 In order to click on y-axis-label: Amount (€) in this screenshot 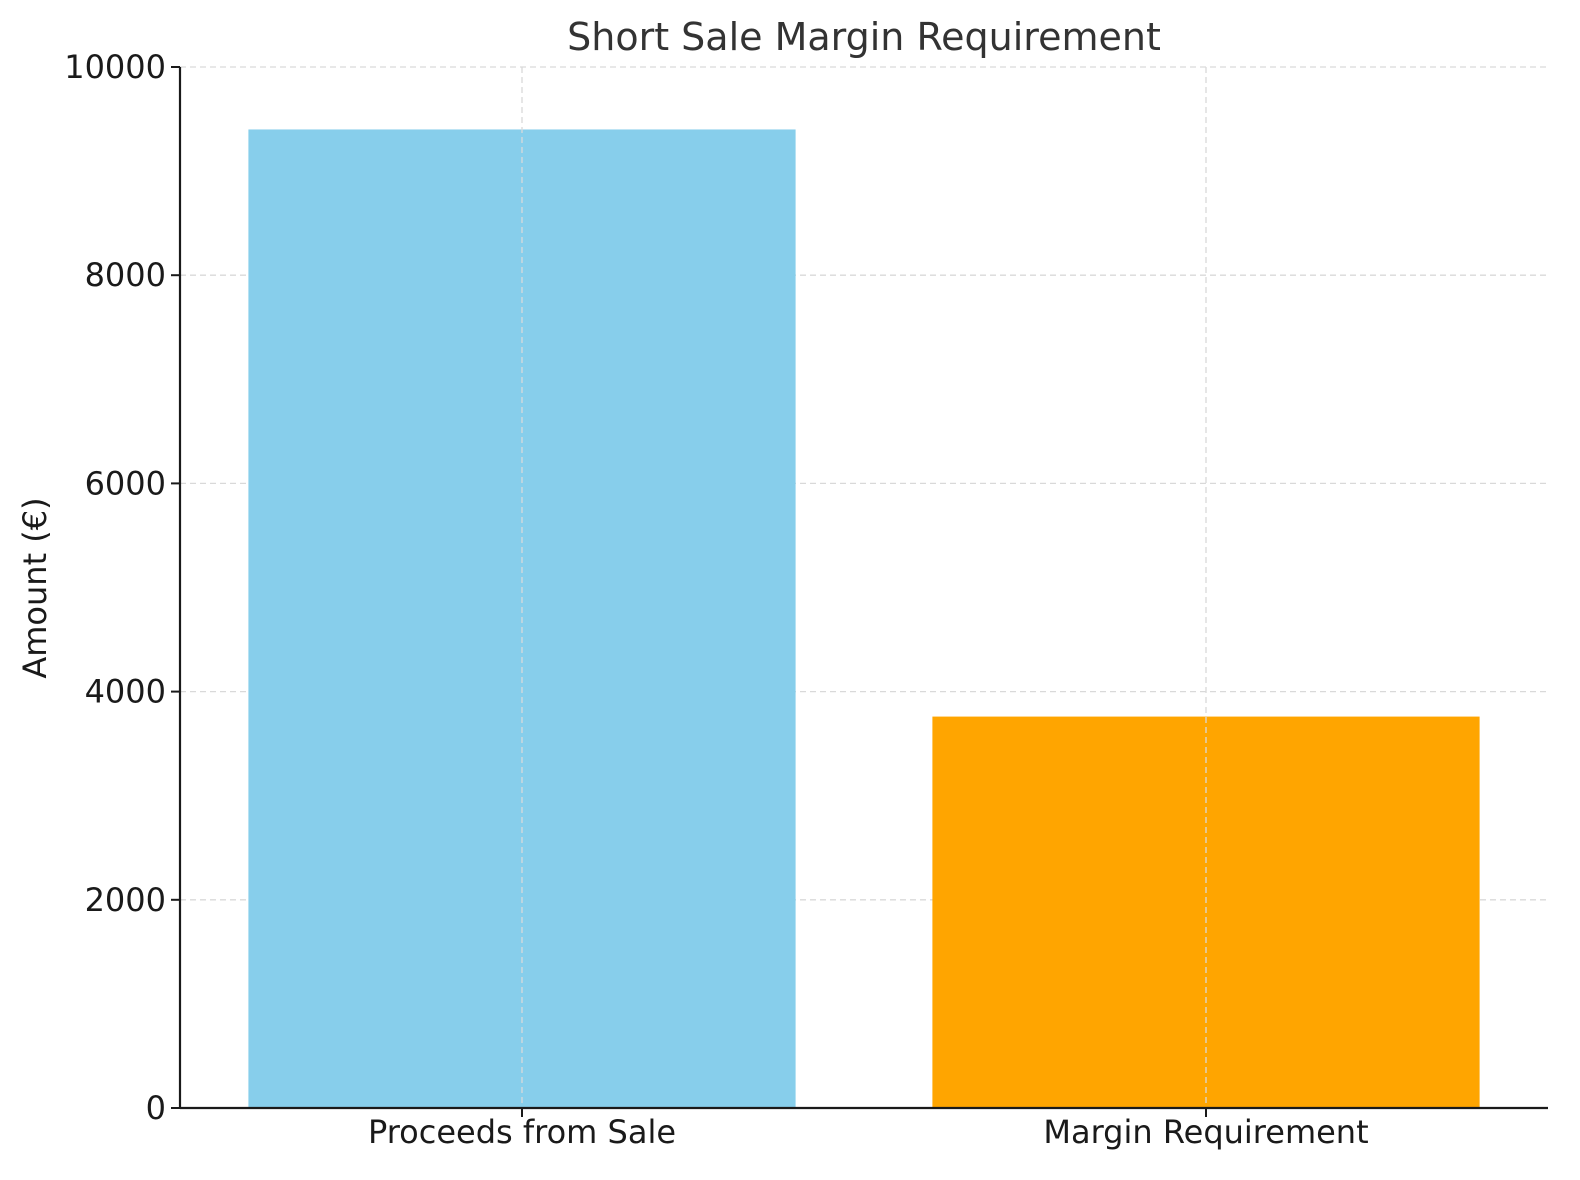, I will do `click(35, 587)`.